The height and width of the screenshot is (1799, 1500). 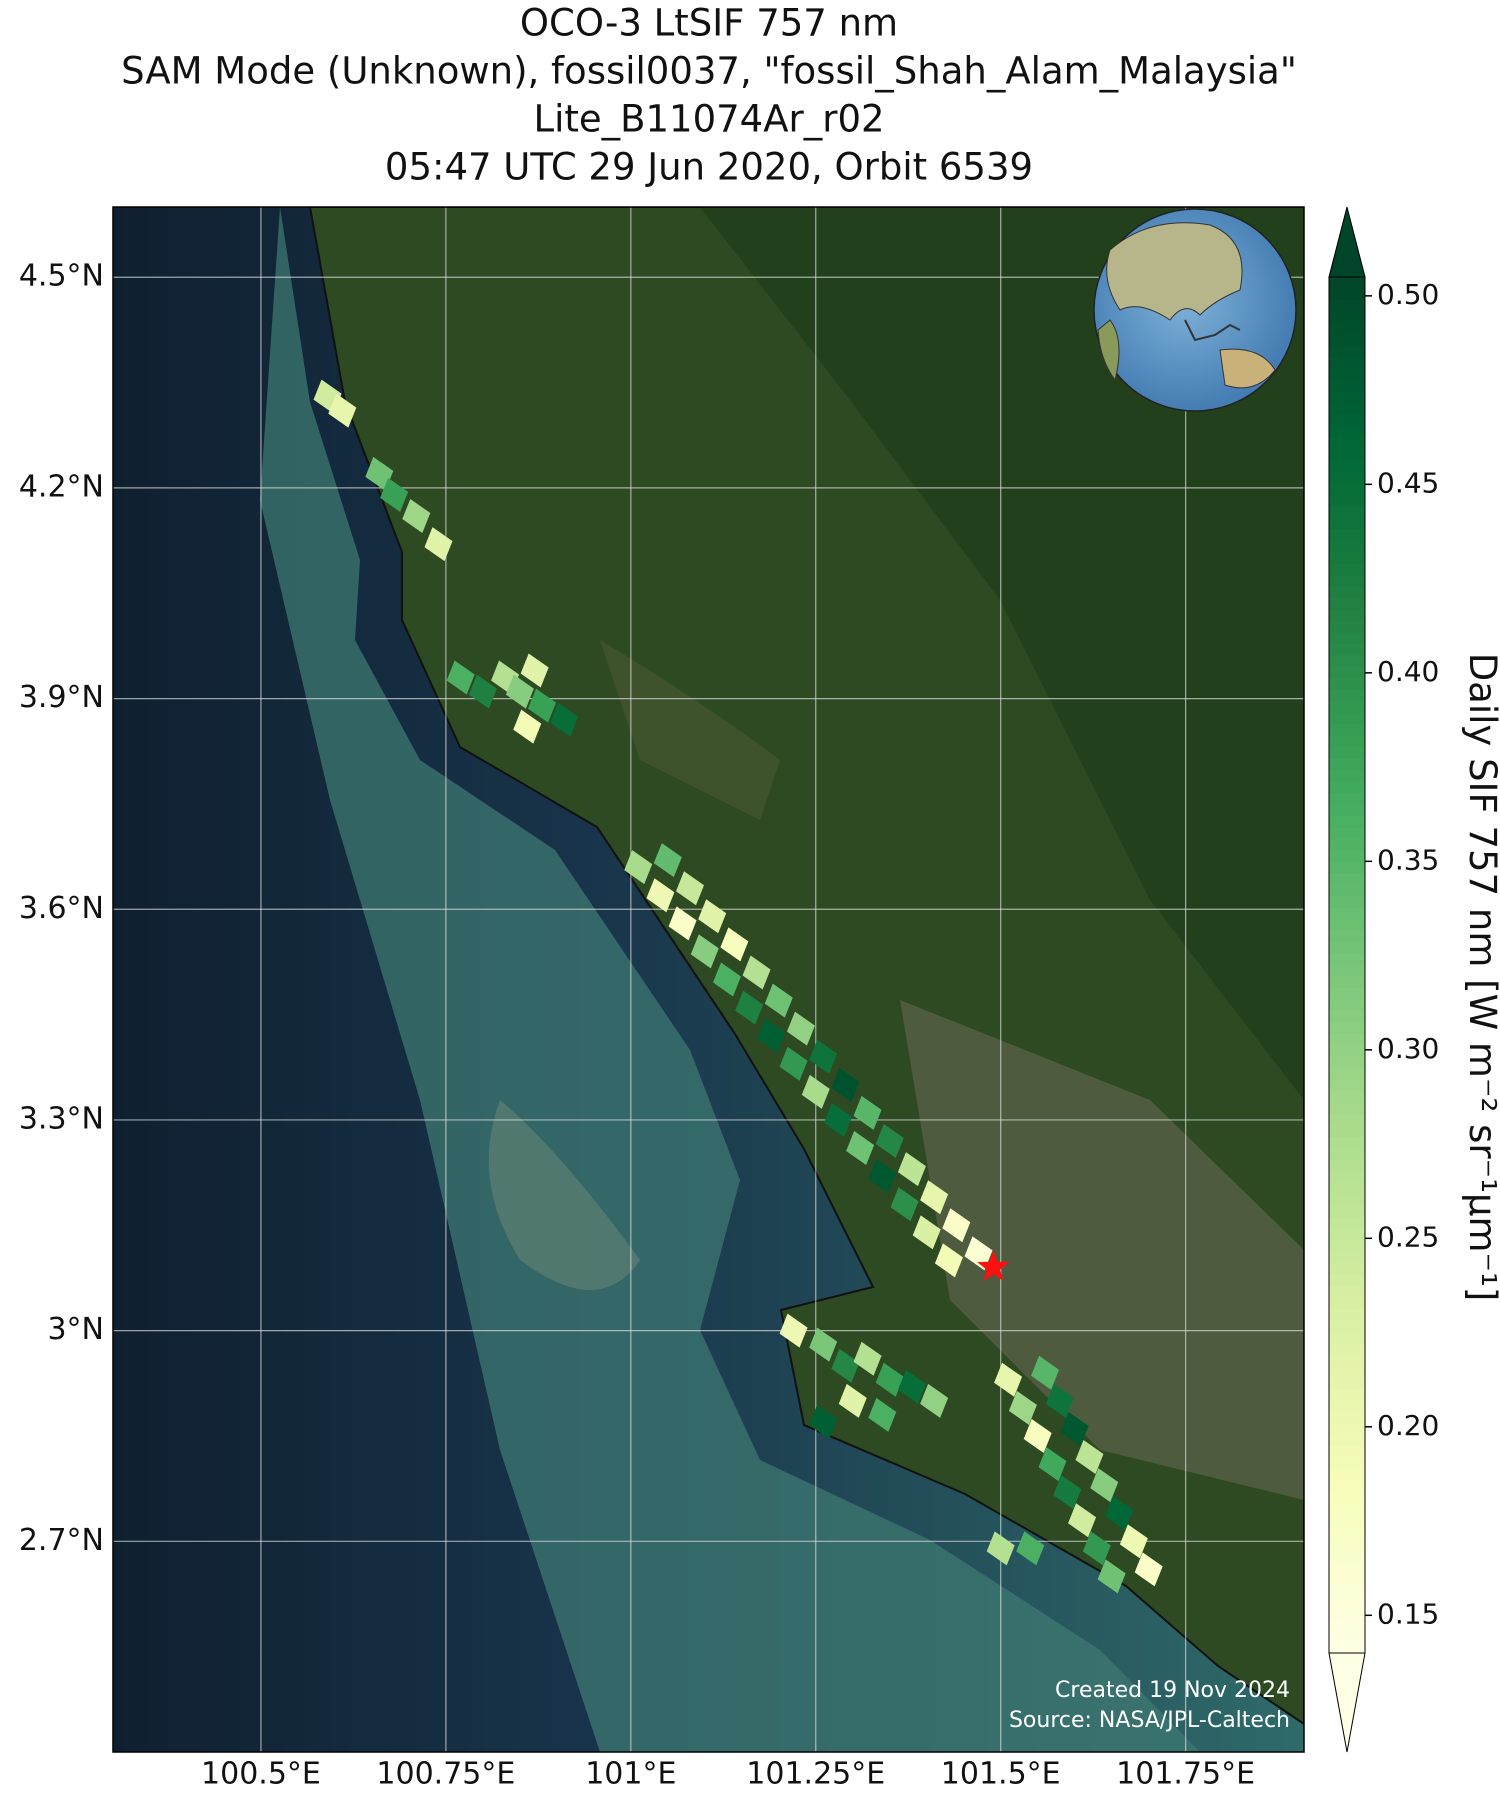 I want to click on colorbar-tick-label: 0.40, so click(x=1408, y=671).